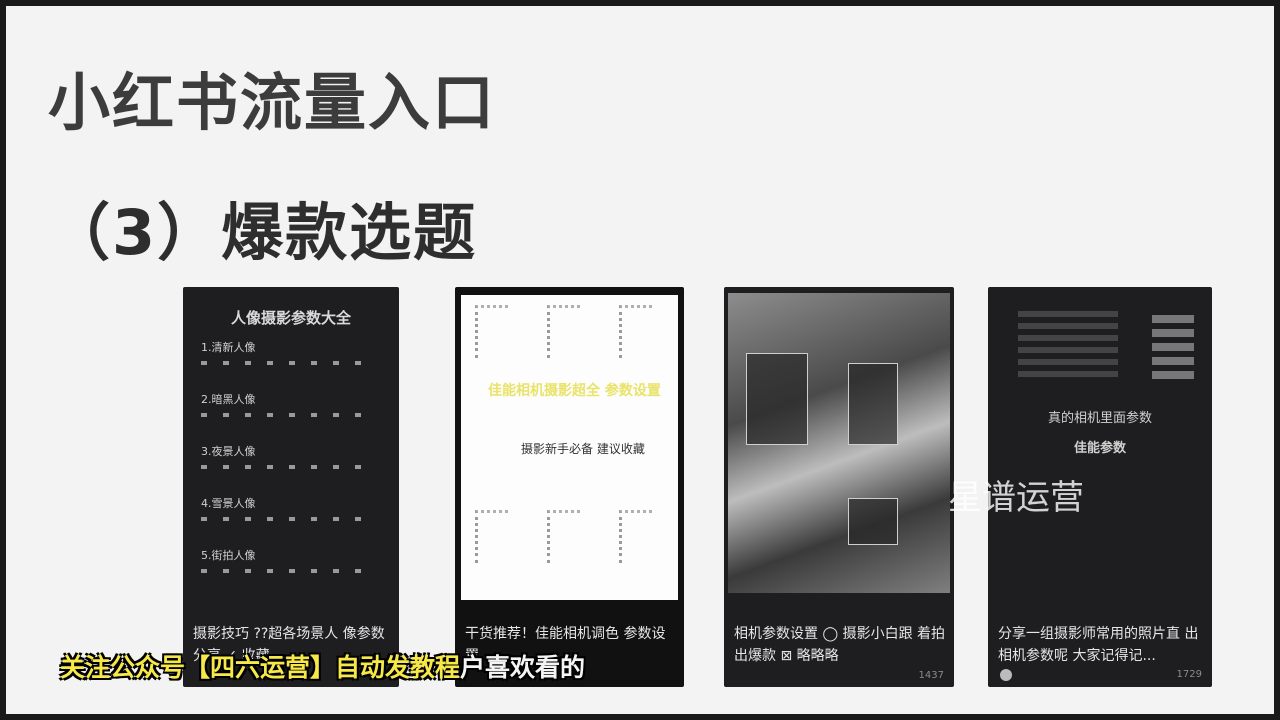 The image size is (1280, 720). Describe the element at coordinates (1099, 448) in the screenshot. I see `cover-text: 佳能参数` at that location.